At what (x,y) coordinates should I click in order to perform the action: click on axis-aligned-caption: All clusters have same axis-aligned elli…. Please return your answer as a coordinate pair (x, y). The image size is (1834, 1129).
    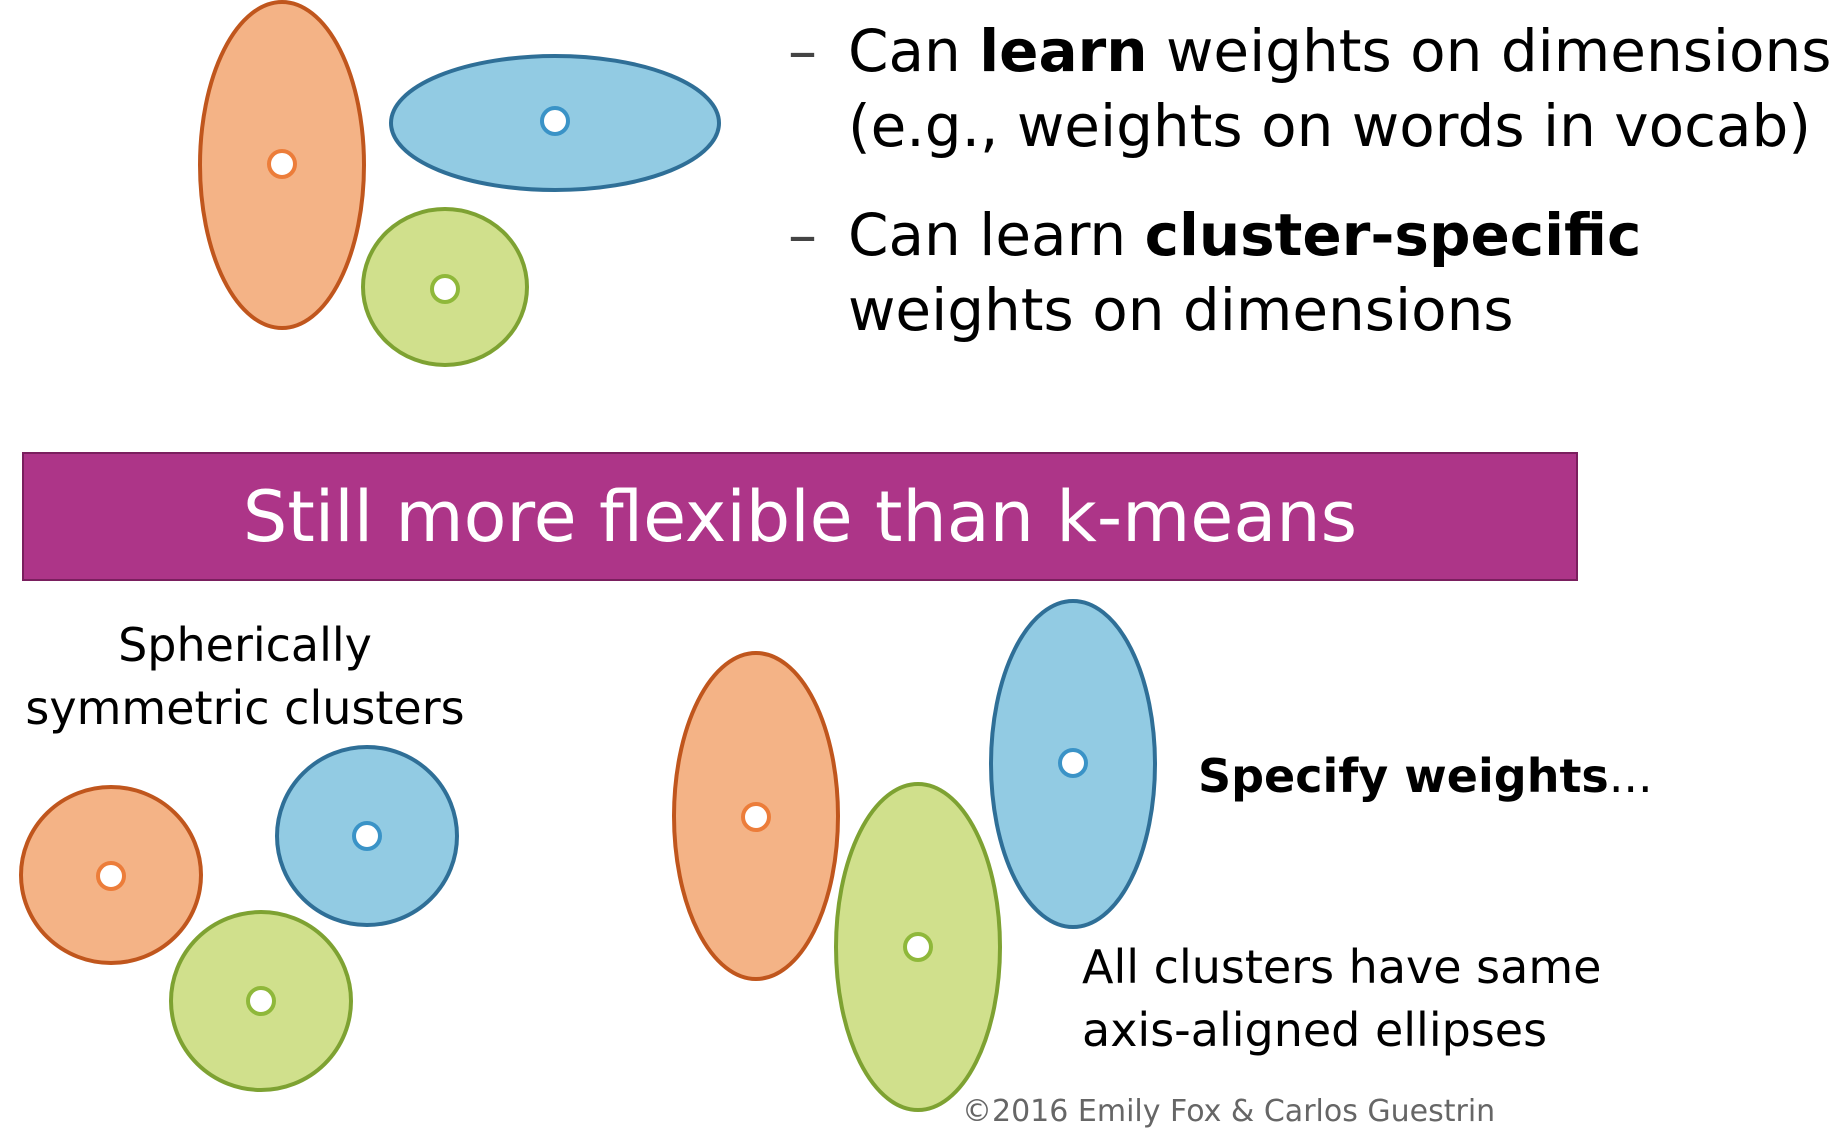
    Looking at the image, I should click on (1341, 999).